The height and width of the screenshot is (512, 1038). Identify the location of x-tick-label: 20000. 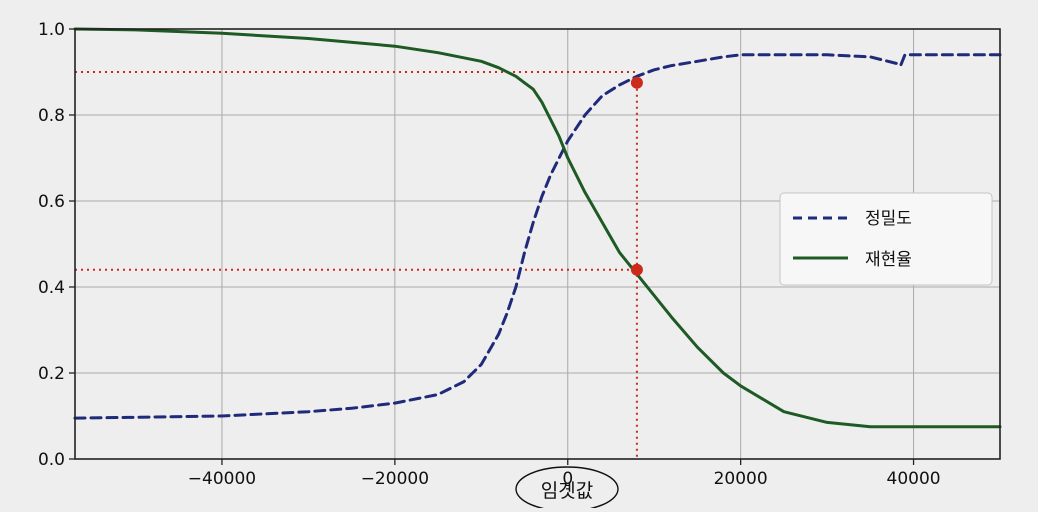
(741, 479).